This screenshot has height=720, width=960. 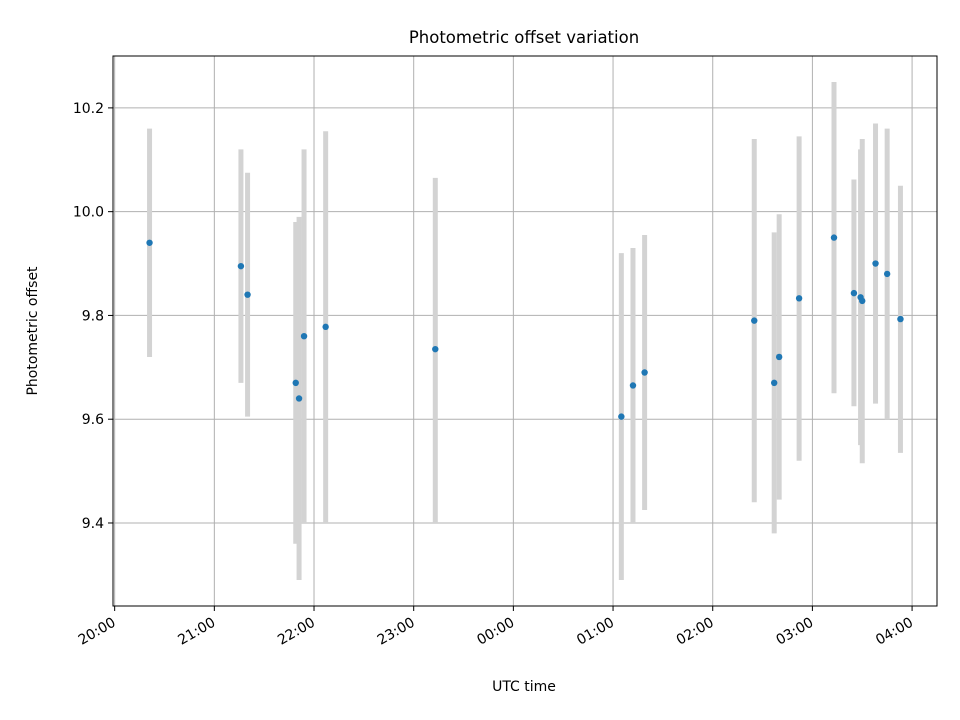 What do you see at coordinates (524, 687) in the screenshot?
I see `x-axis-label: UTC time` at bounding box center [524, 687].